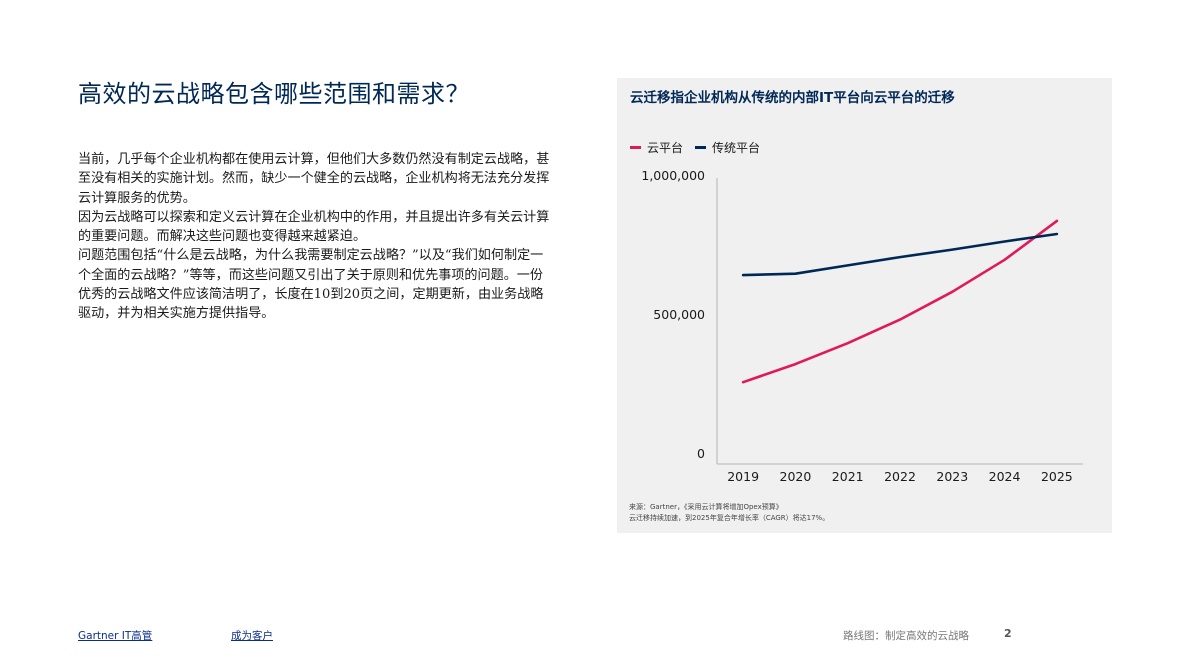 This screenshot has height=669, width=1190. Describe the element at coordinates (706, 507) in the screenshot. I see `source-line: 来源：Gartner，《采用云计算将增加Opex预算》` at that location.